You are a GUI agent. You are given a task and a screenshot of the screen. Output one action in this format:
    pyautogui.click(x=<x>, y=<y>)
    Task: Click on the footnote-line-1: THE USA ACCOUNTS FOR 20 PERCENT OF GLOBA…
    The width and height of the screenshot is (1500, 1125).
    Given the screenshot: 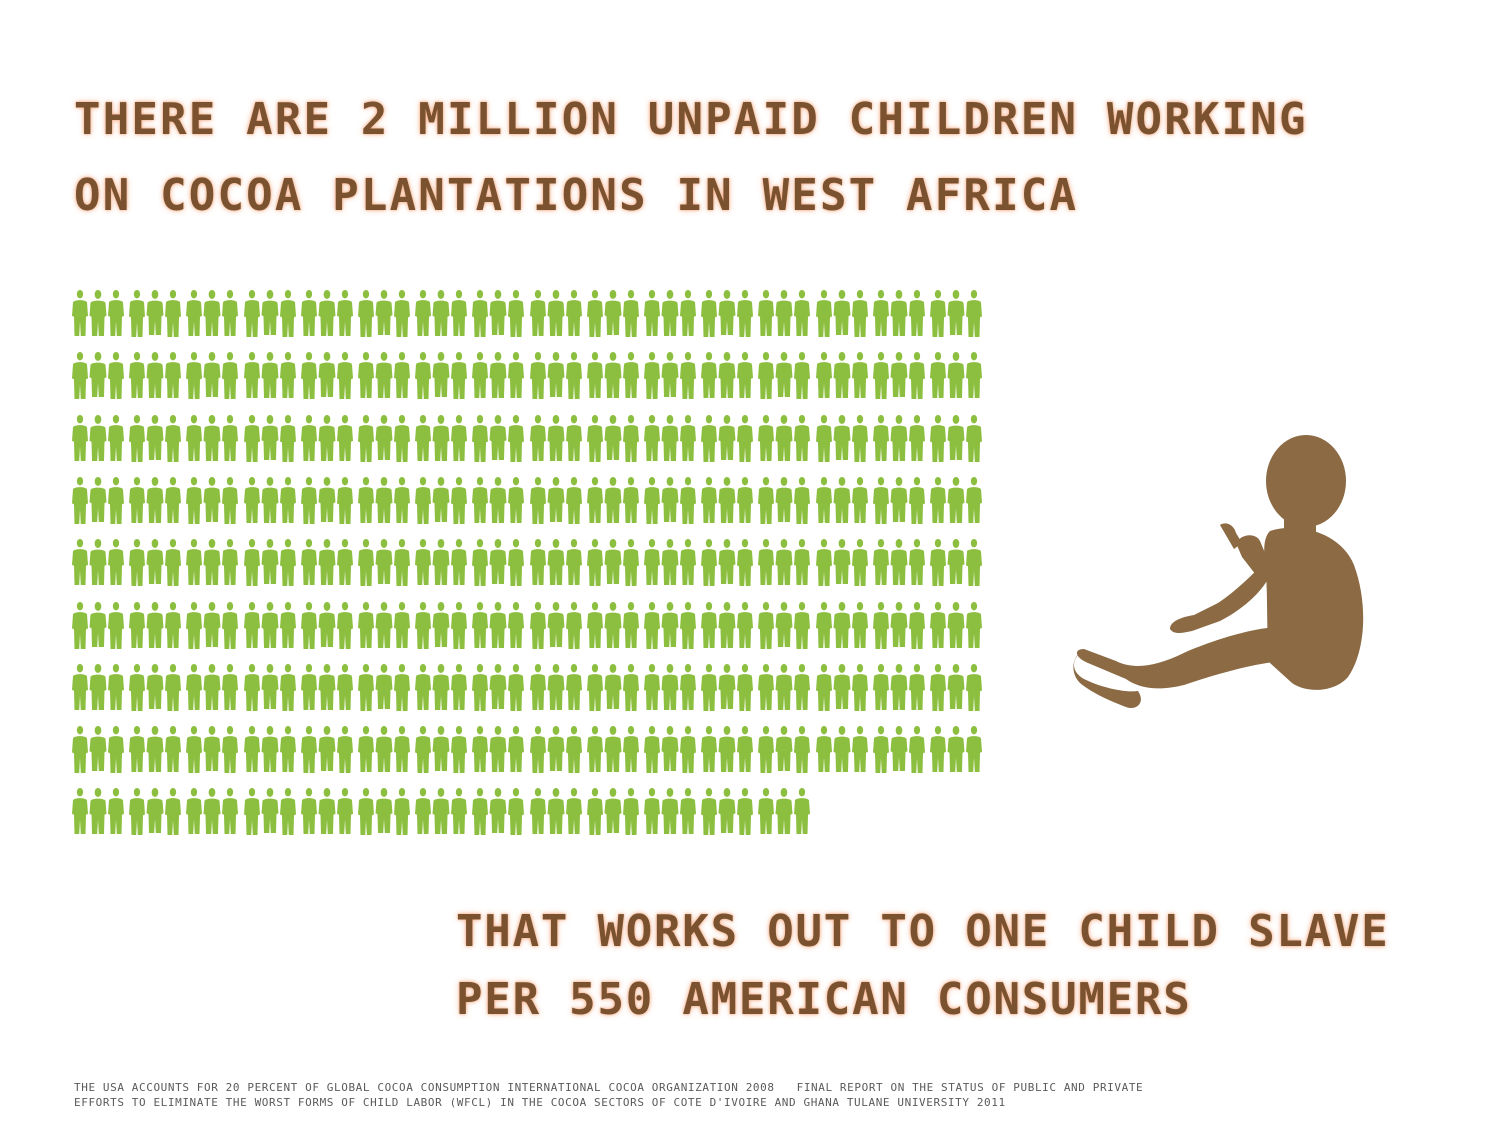 What is the action you would take?
    pyautogui.click(x=608, y=1087)
    